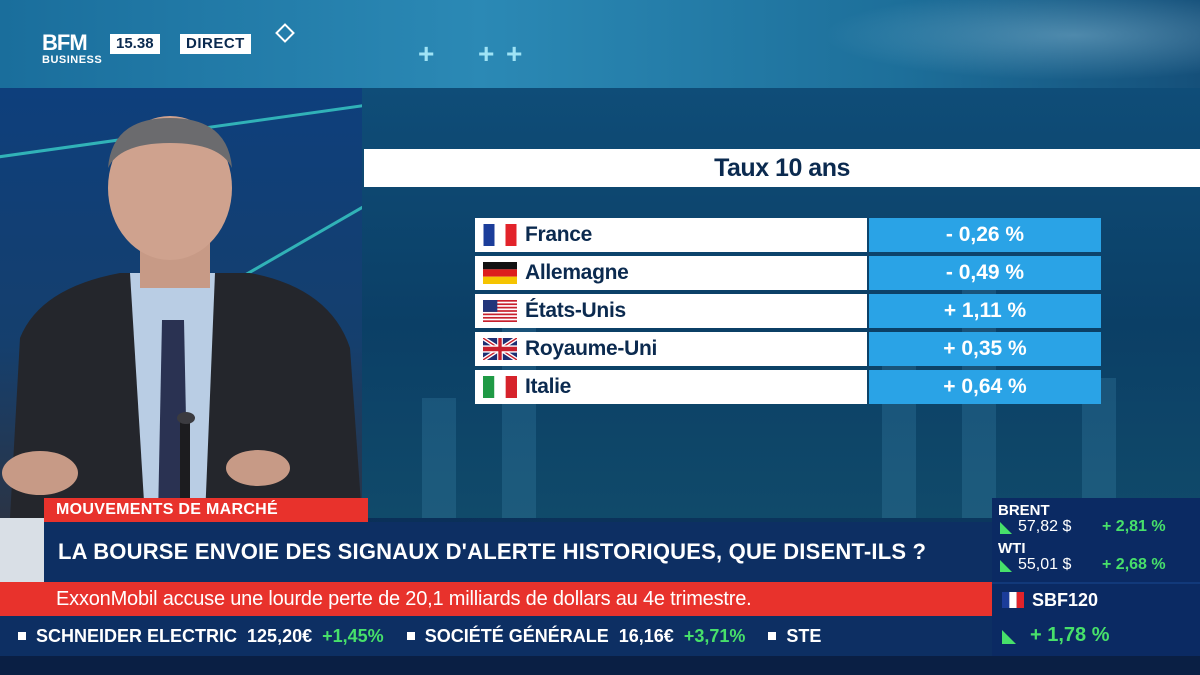 This screenshot has width=1200, height=675. Describe the element at coordinates (804, 636) in the screenshot. I see `ticker-stock-name: STE` at that location.